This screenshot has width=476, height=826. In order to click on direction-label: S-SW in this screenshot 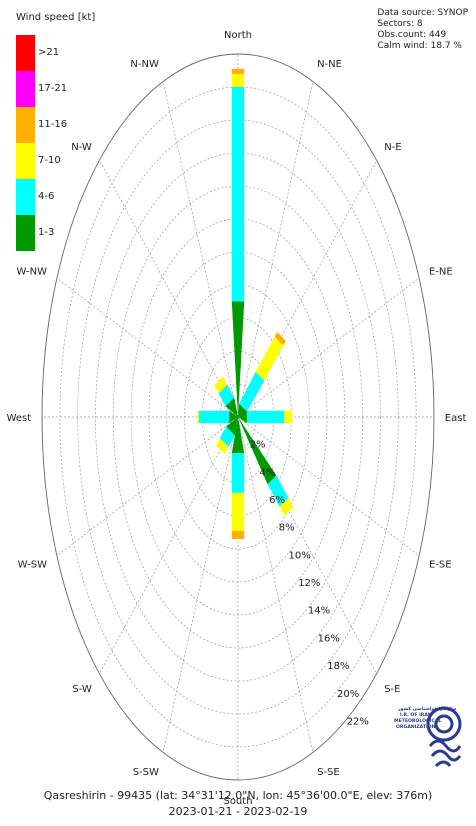, I will do `click(146, 772)`.